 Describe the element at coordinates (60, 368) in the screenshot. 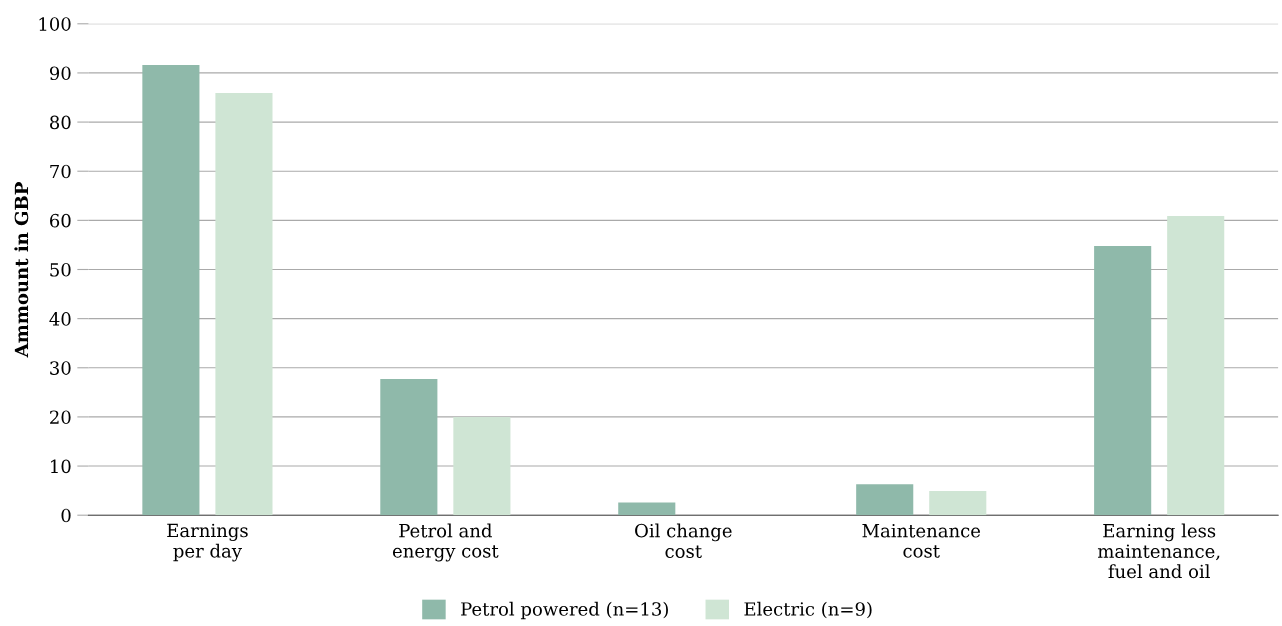

I see `y-tick-label: 30` at that location.